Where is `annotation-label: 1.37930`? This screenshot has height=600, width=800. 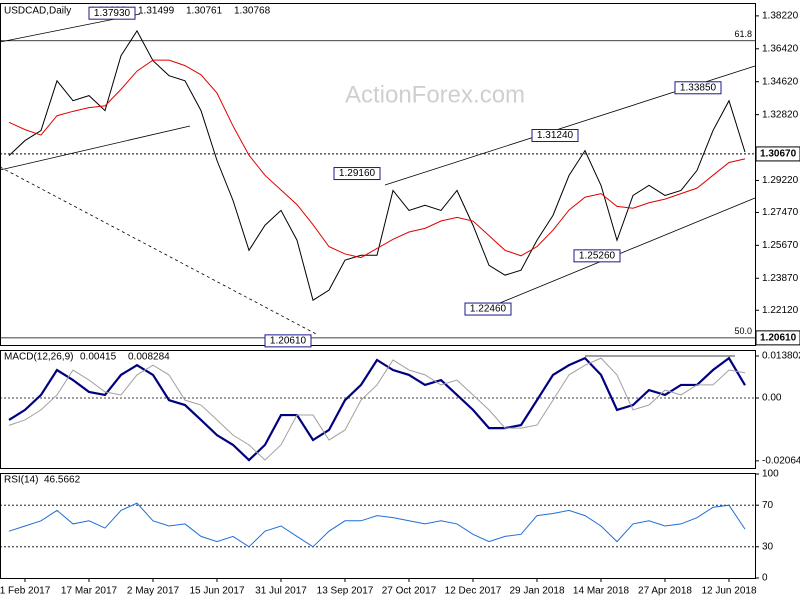 annotation-label: 1.37930 is located at coordinates (112, 13).